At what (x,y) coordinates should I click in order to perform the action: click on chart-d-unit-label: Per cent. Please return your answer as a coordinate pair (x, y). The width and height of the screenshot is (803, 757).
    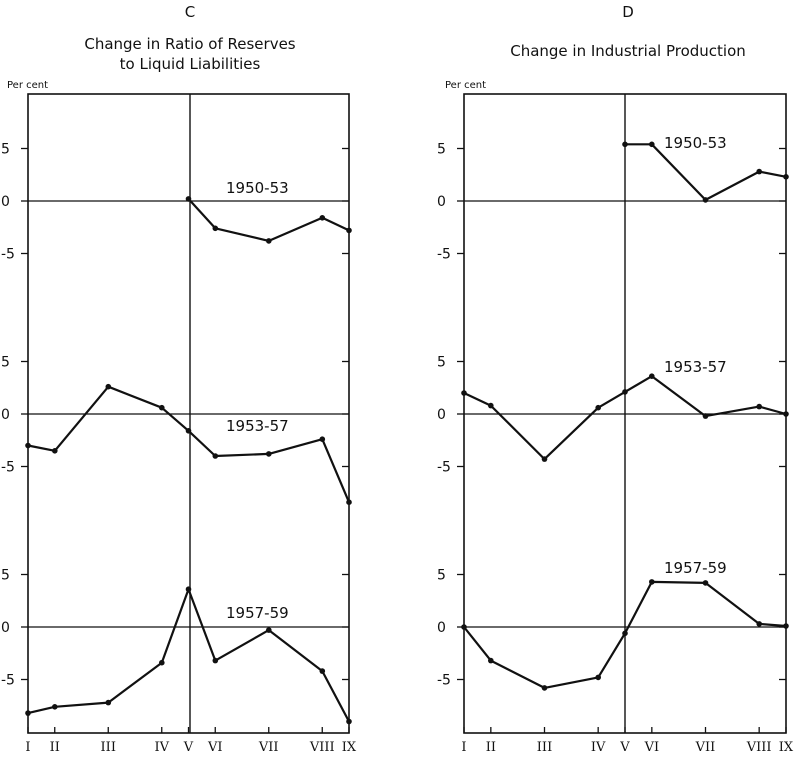
    Looking at the image, I should click on (465, 85).